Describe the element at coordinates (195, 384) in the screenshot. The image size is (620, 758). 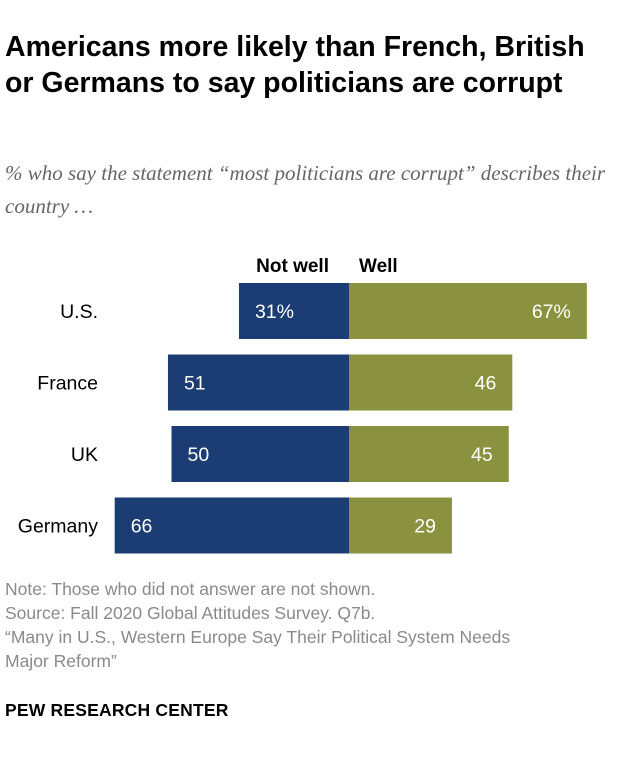
I see `data-label-not-well-france: 51` at that location.